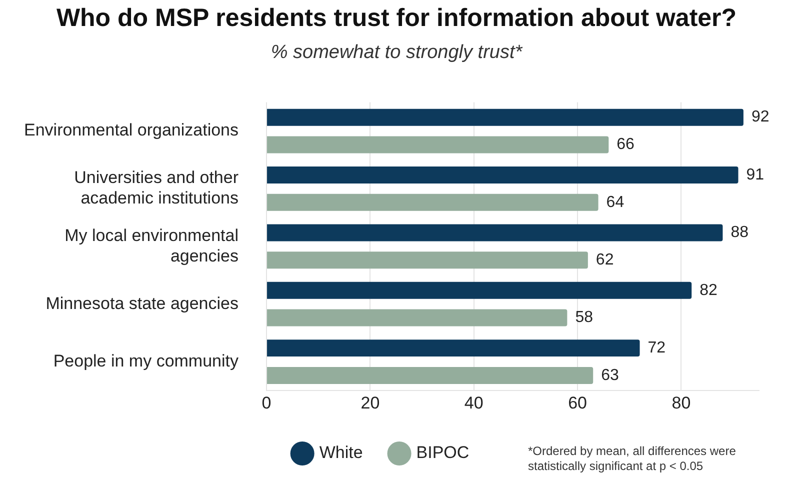 The width and height of the screenshot is (793, 478). What do you see at coordinates (142, 303) in the screenshot?
I see `y-tick-label: Minnesota state agencies` at bounding box center [142, 303].